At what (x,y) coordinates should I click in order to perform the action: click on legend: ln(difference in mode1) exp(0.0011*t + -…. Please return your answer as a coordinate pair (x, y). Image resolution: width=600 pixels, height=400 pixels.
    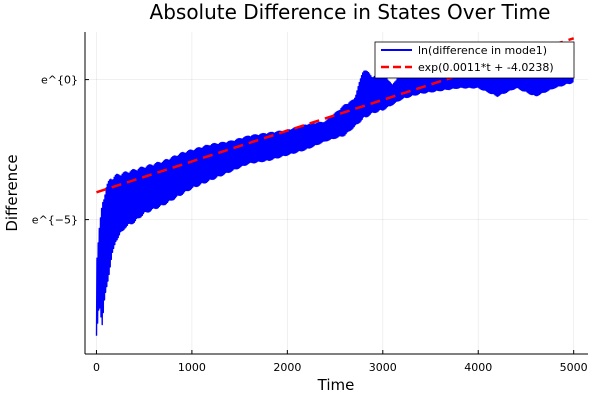
    Looking at the image, I should click on (474, 60).